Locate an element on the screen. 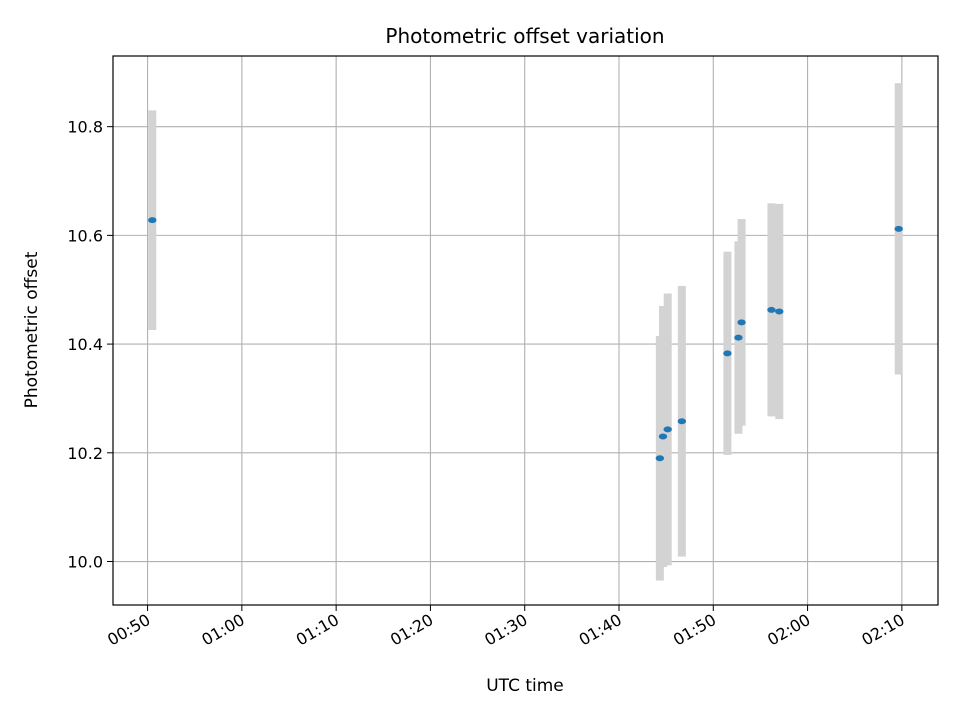 The height and width of the screenshot is (720, 960). y-axis-label: Photometric offset is located at coordinates (32, 329).